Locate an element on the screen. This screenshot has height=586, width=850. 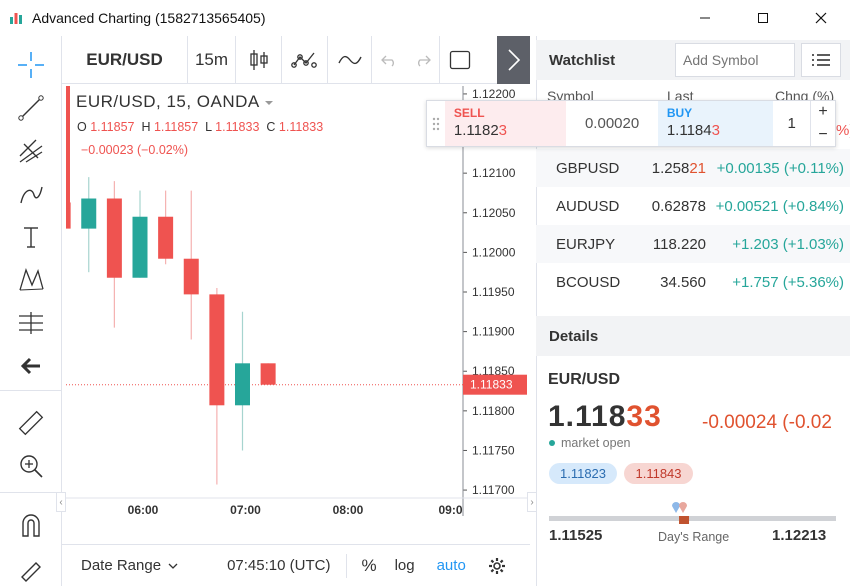
zoom-in-icon is located at coordinates (31, 466).